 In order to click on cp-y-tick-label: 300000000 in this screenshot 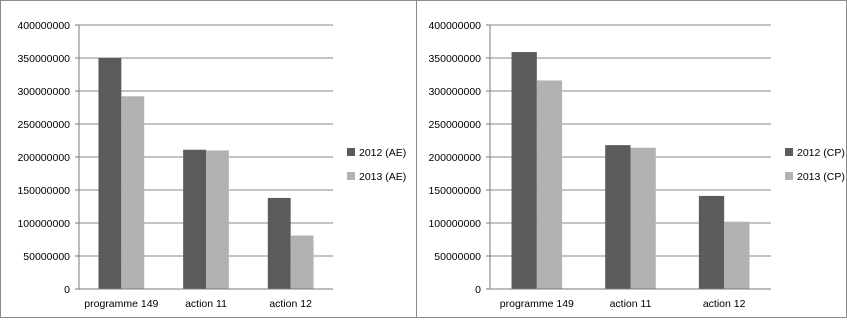, I will do `click(454, 92)`.